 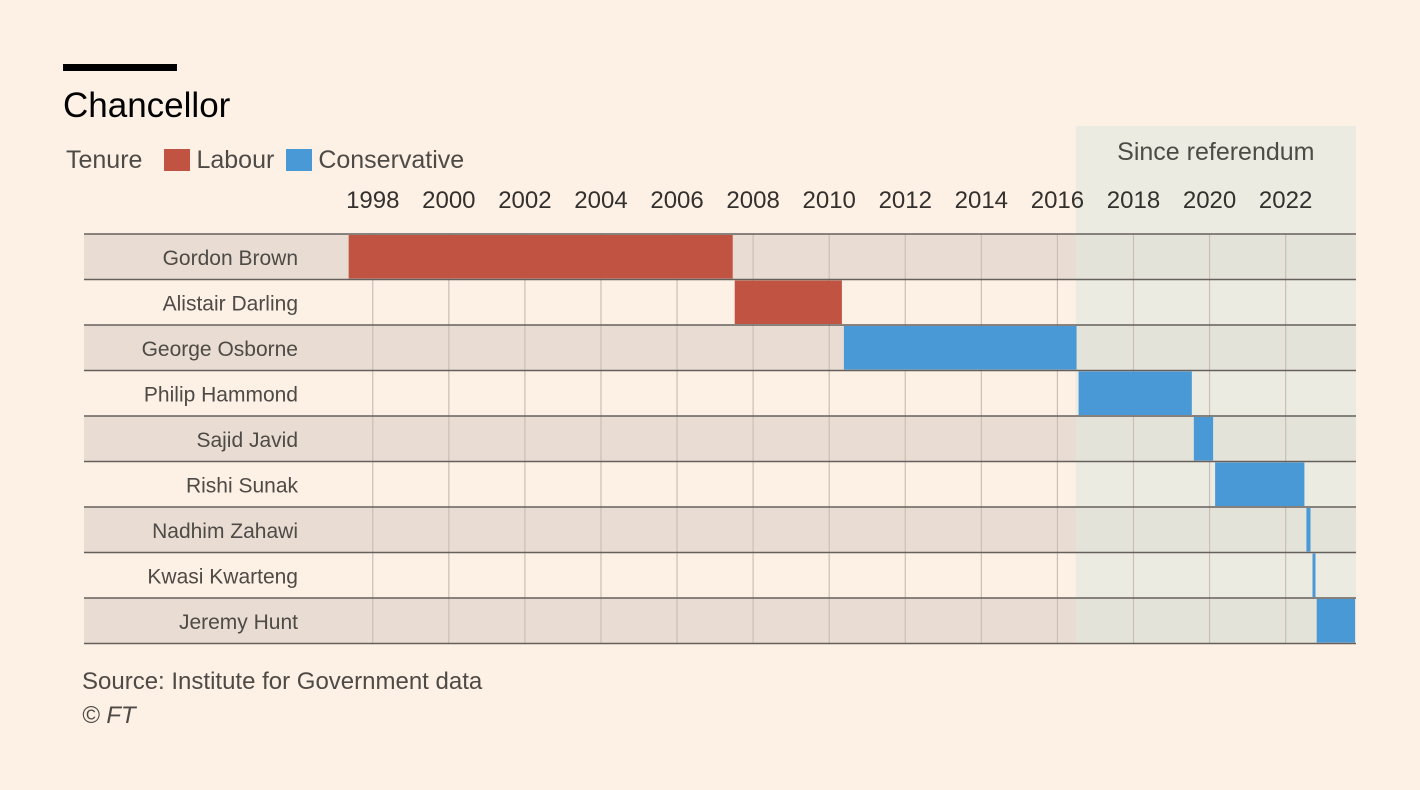 What do you see at coordinates (220, 349) in the screenshot?
I see `row-label: George Osborne` at bounding box center [220, 349].